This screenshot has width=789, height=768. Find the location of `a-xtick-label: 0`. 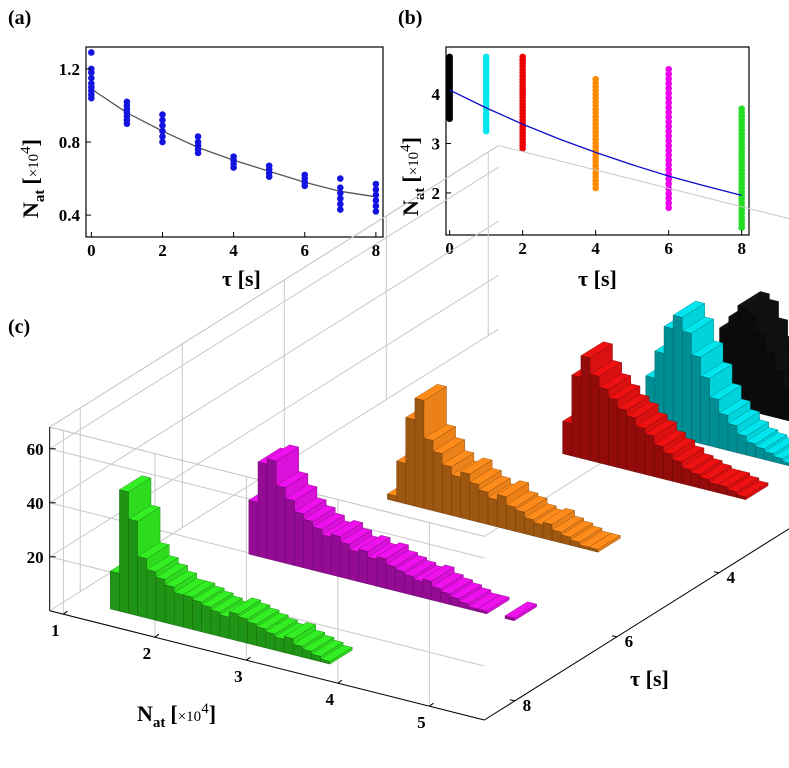

a-xtick-label: 0 is located at coordinates (91, 250).